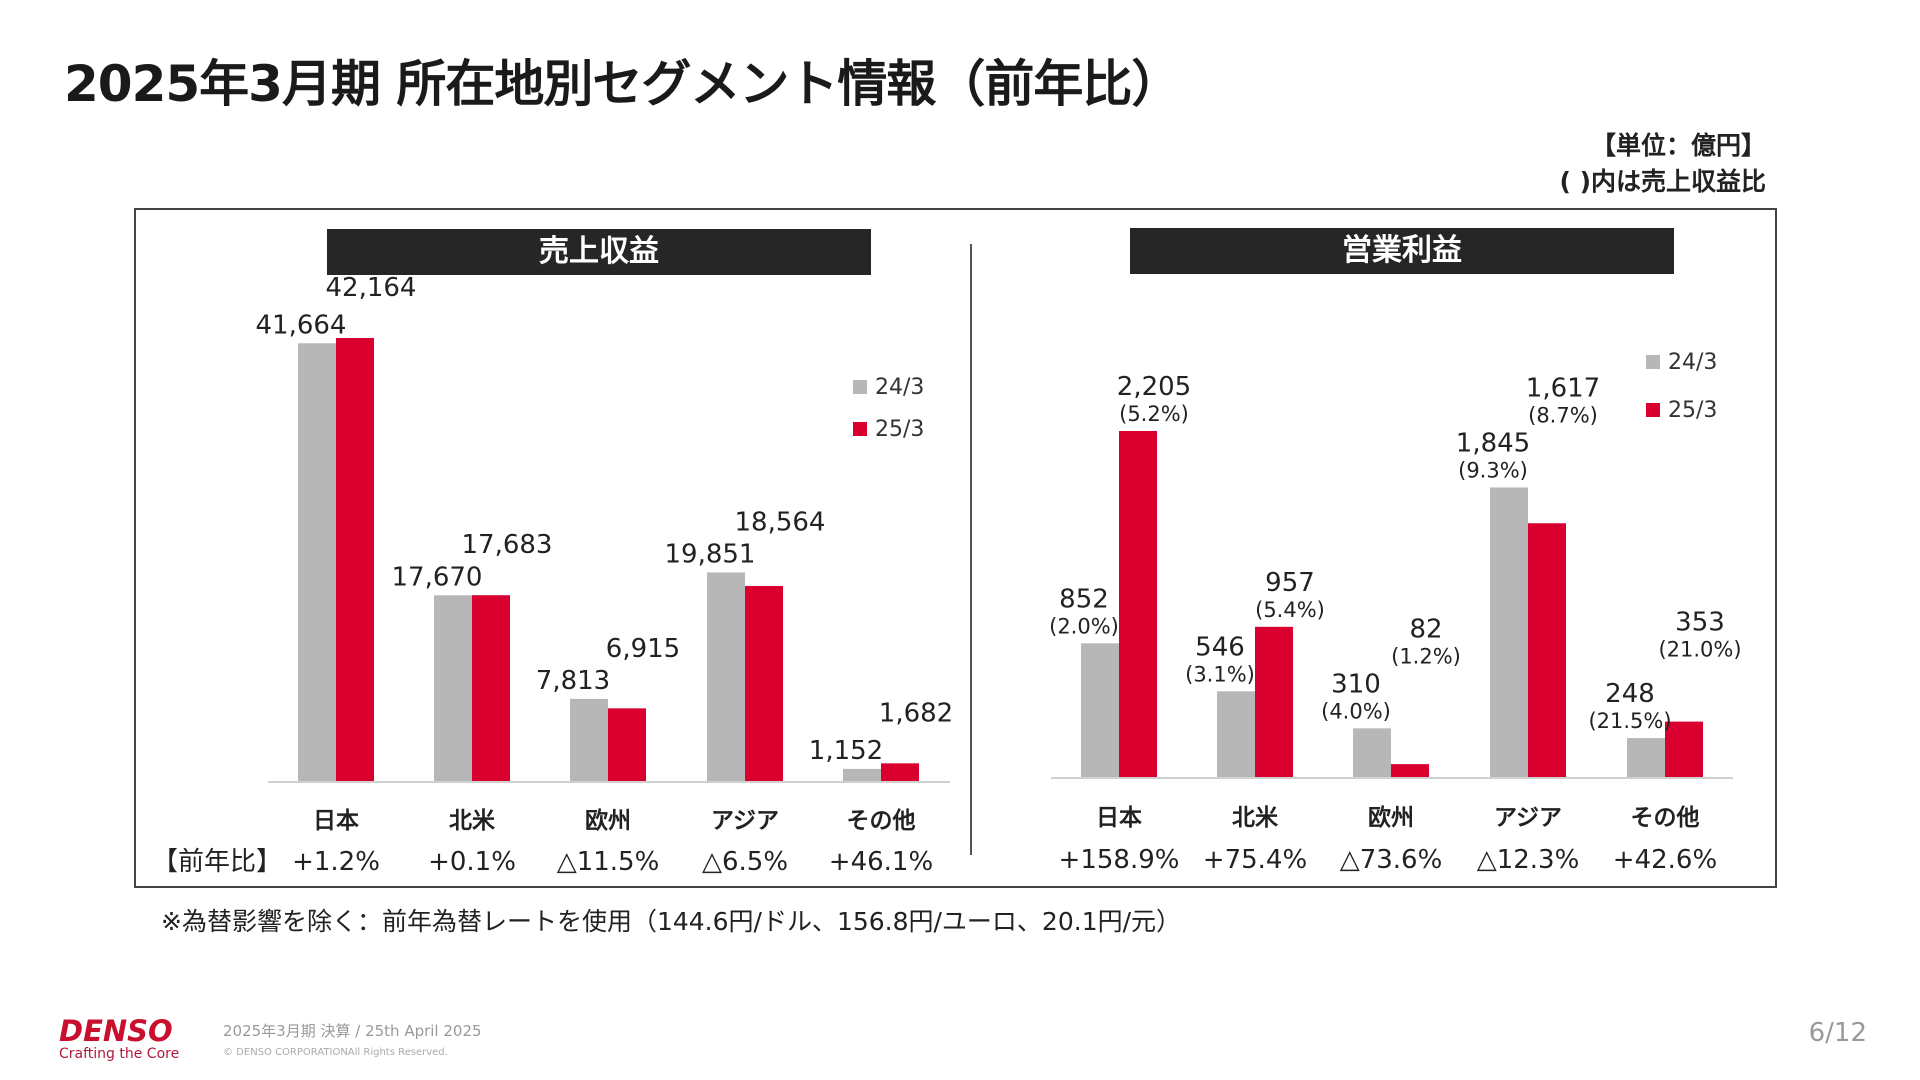  Describe the element at coordinates (1154, 414) in the screenshot. I see `data-label-ratio: (5.2%)` at that location.